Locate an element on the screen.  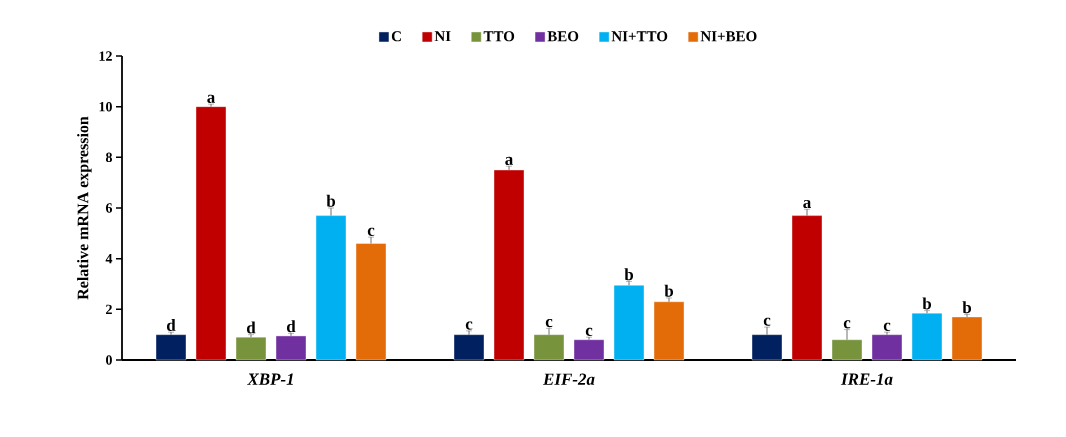
x-tick-label: IRE-1a is located at coordinates (866, 379).